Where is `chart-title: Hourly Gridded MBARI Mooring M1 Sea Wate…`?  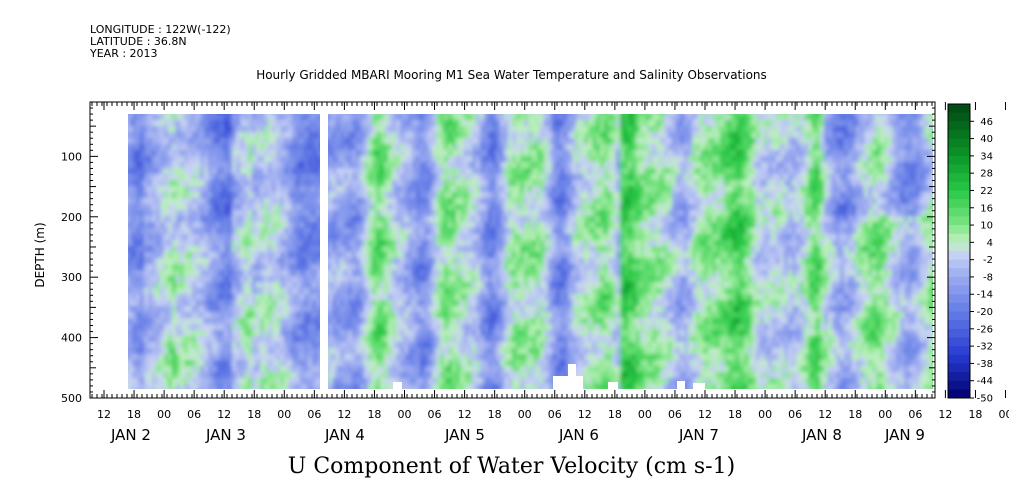
chart-title: Hourly Gridded MBARI Mooring M1 Sea Wate… is located at coordinates (511, 75).